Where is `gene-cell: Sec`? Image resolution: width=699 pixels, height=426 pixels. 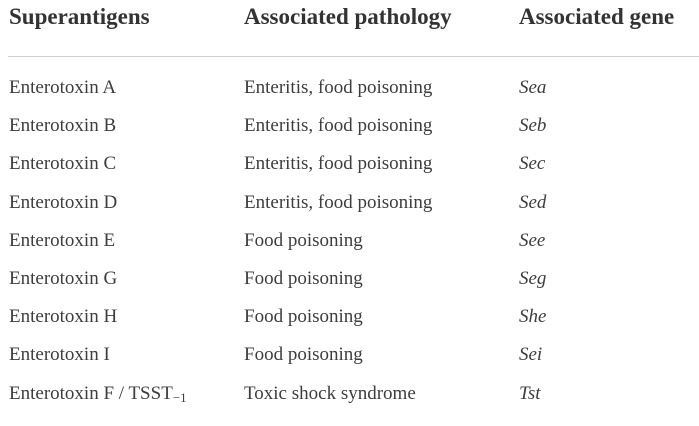
gene-cell: Sec is located at coordinates (532, 164).